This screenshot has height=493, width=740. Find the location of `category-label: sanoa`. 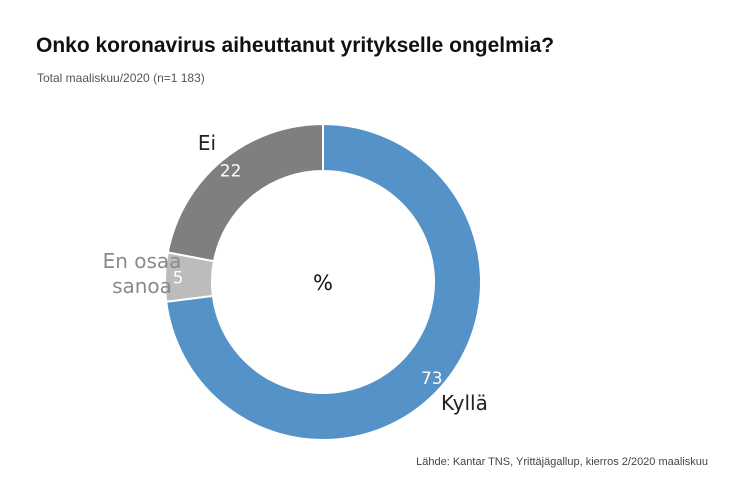

category-label: sanoa is located at coordinates (142, 286).